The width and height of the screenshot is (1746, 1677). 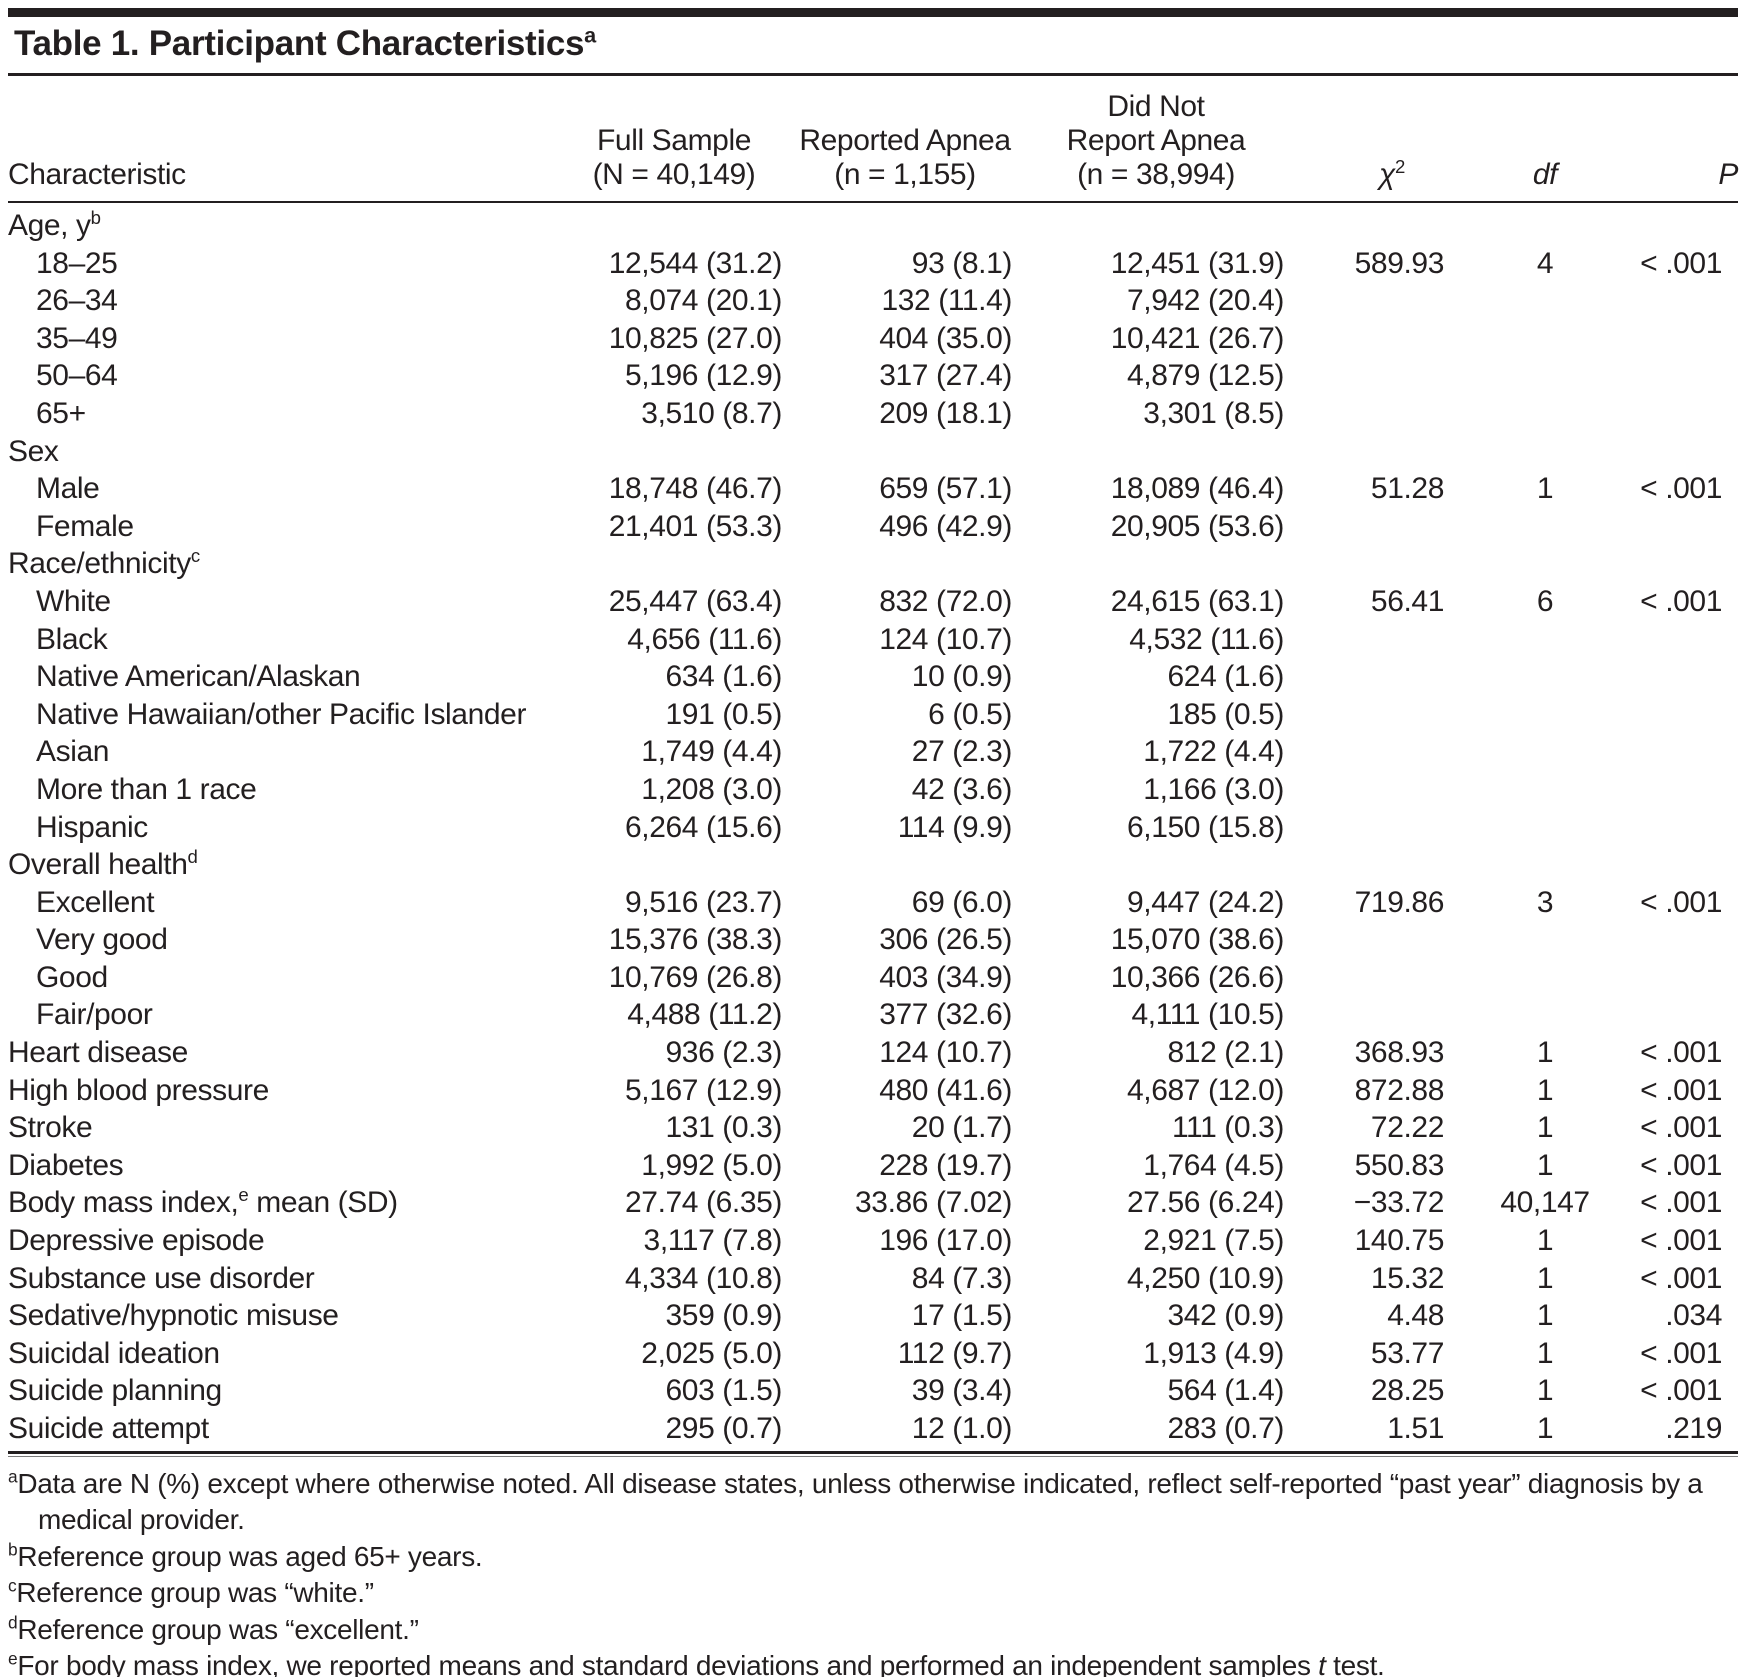 What do you see at coordinates (1156, 139) in the screenshot?
I see `col-header-did-not-report-apnea: Did Not Report Apnea (n = 38,994)` at bounding box center [1156, 139].